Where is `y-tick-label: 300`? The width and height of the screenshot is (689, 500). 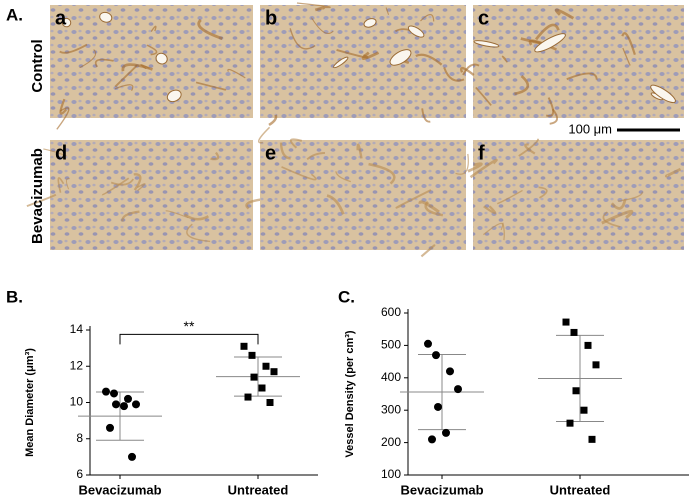
y-tick-label: 300 is located at coordinates (391, 409).